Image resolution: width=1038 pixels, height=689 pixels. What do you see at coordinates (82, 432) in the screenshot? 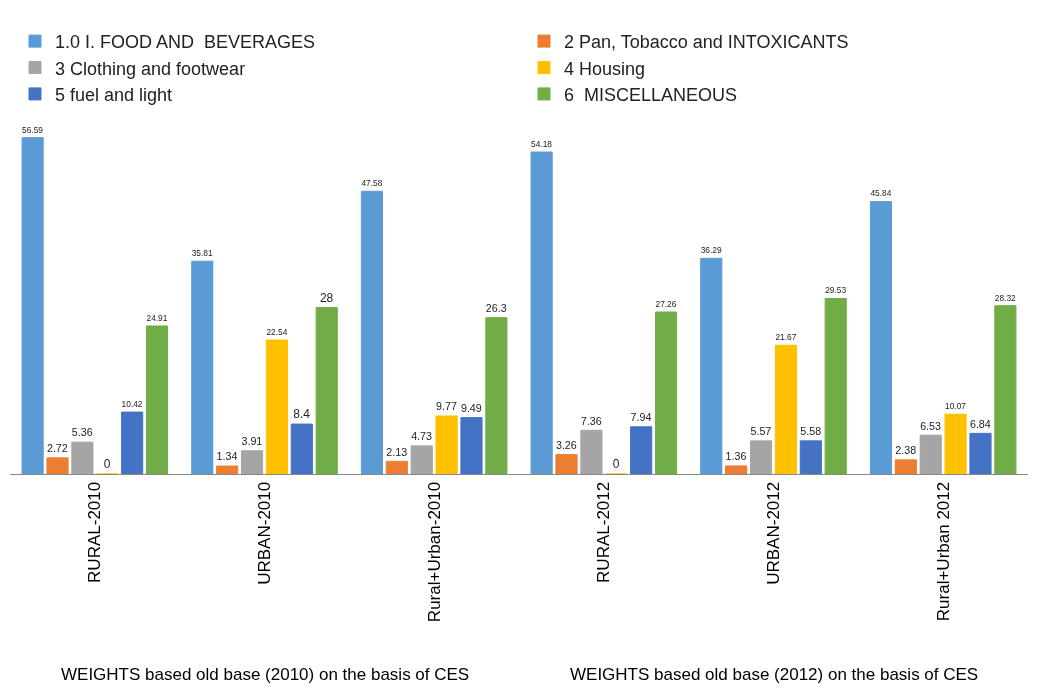
I see `data-label: 5.36` at bounding box center [82, 432].